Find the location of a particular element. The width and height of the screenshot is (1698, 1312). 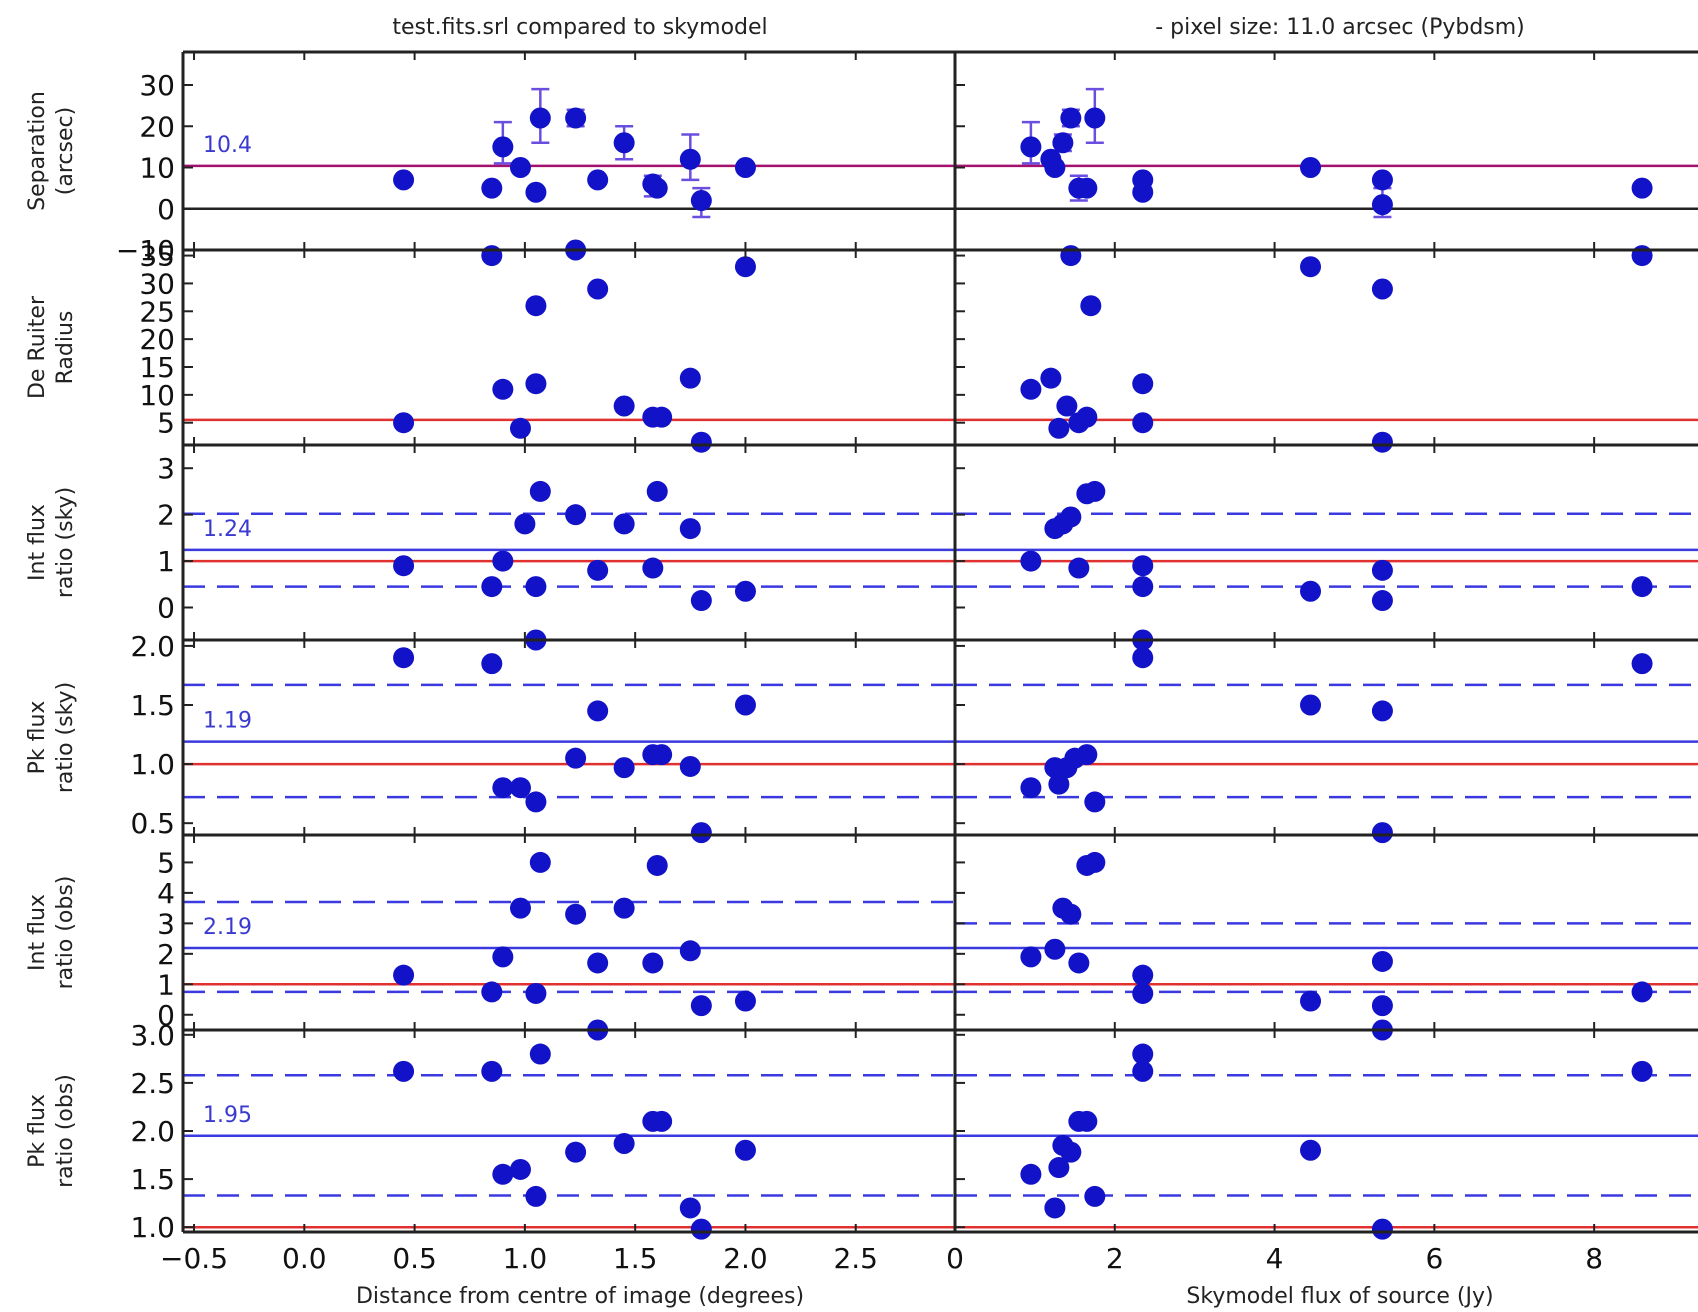

y-axis-label: De Ruiter Radius is located at coordinates (51, 347).